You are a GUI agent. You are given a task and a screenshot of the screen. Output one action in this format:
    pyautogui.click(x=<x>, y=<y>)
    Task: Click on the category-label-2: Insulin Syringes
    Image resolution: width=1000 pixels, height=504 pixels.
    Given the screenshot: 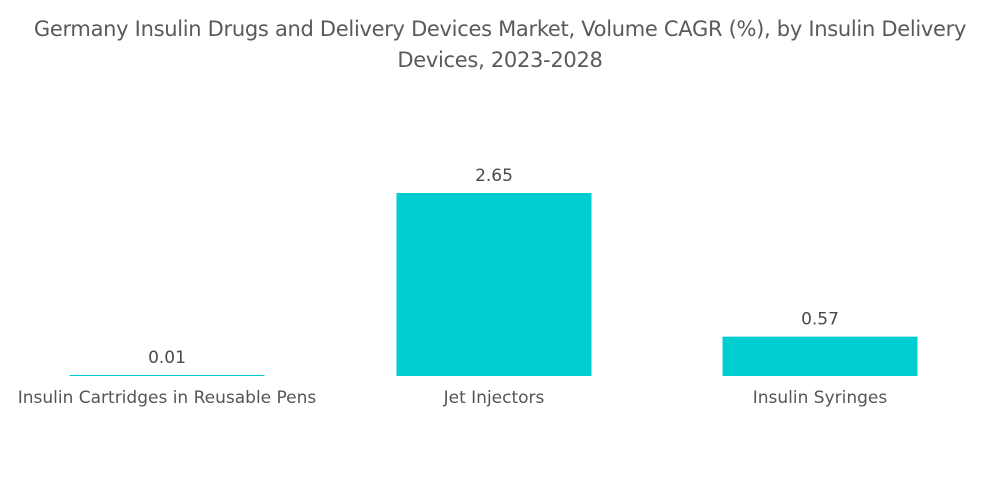 What is the action you would take?
    pyautogui.click(x=820, y=398)
    